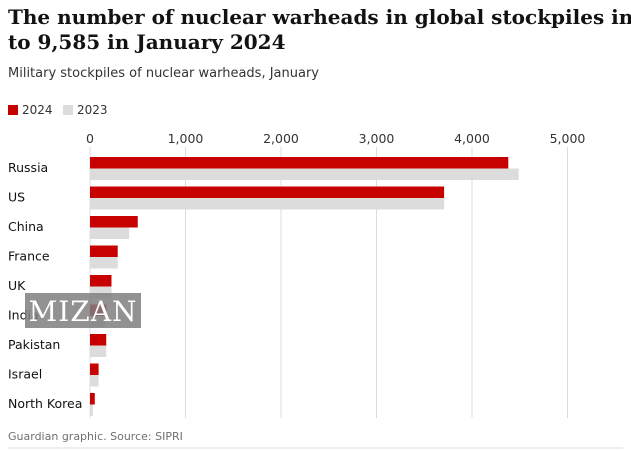  Describe the element at coordinates (299, 163) in the screenshot. I see `bar-russia-2024` at that location.